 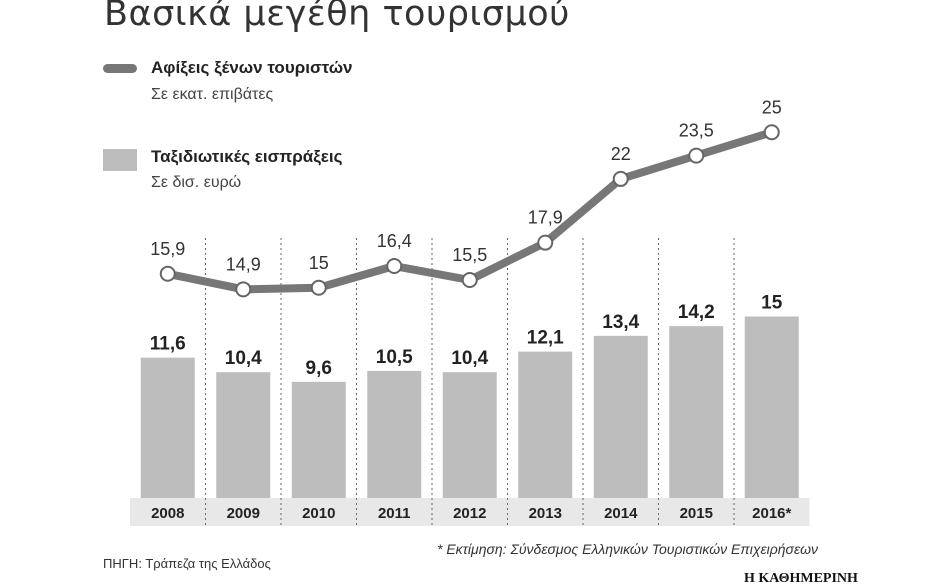 I want to click on legend-bar-unit: Σε δισ. ευρώ, so click(x=196, y=182).